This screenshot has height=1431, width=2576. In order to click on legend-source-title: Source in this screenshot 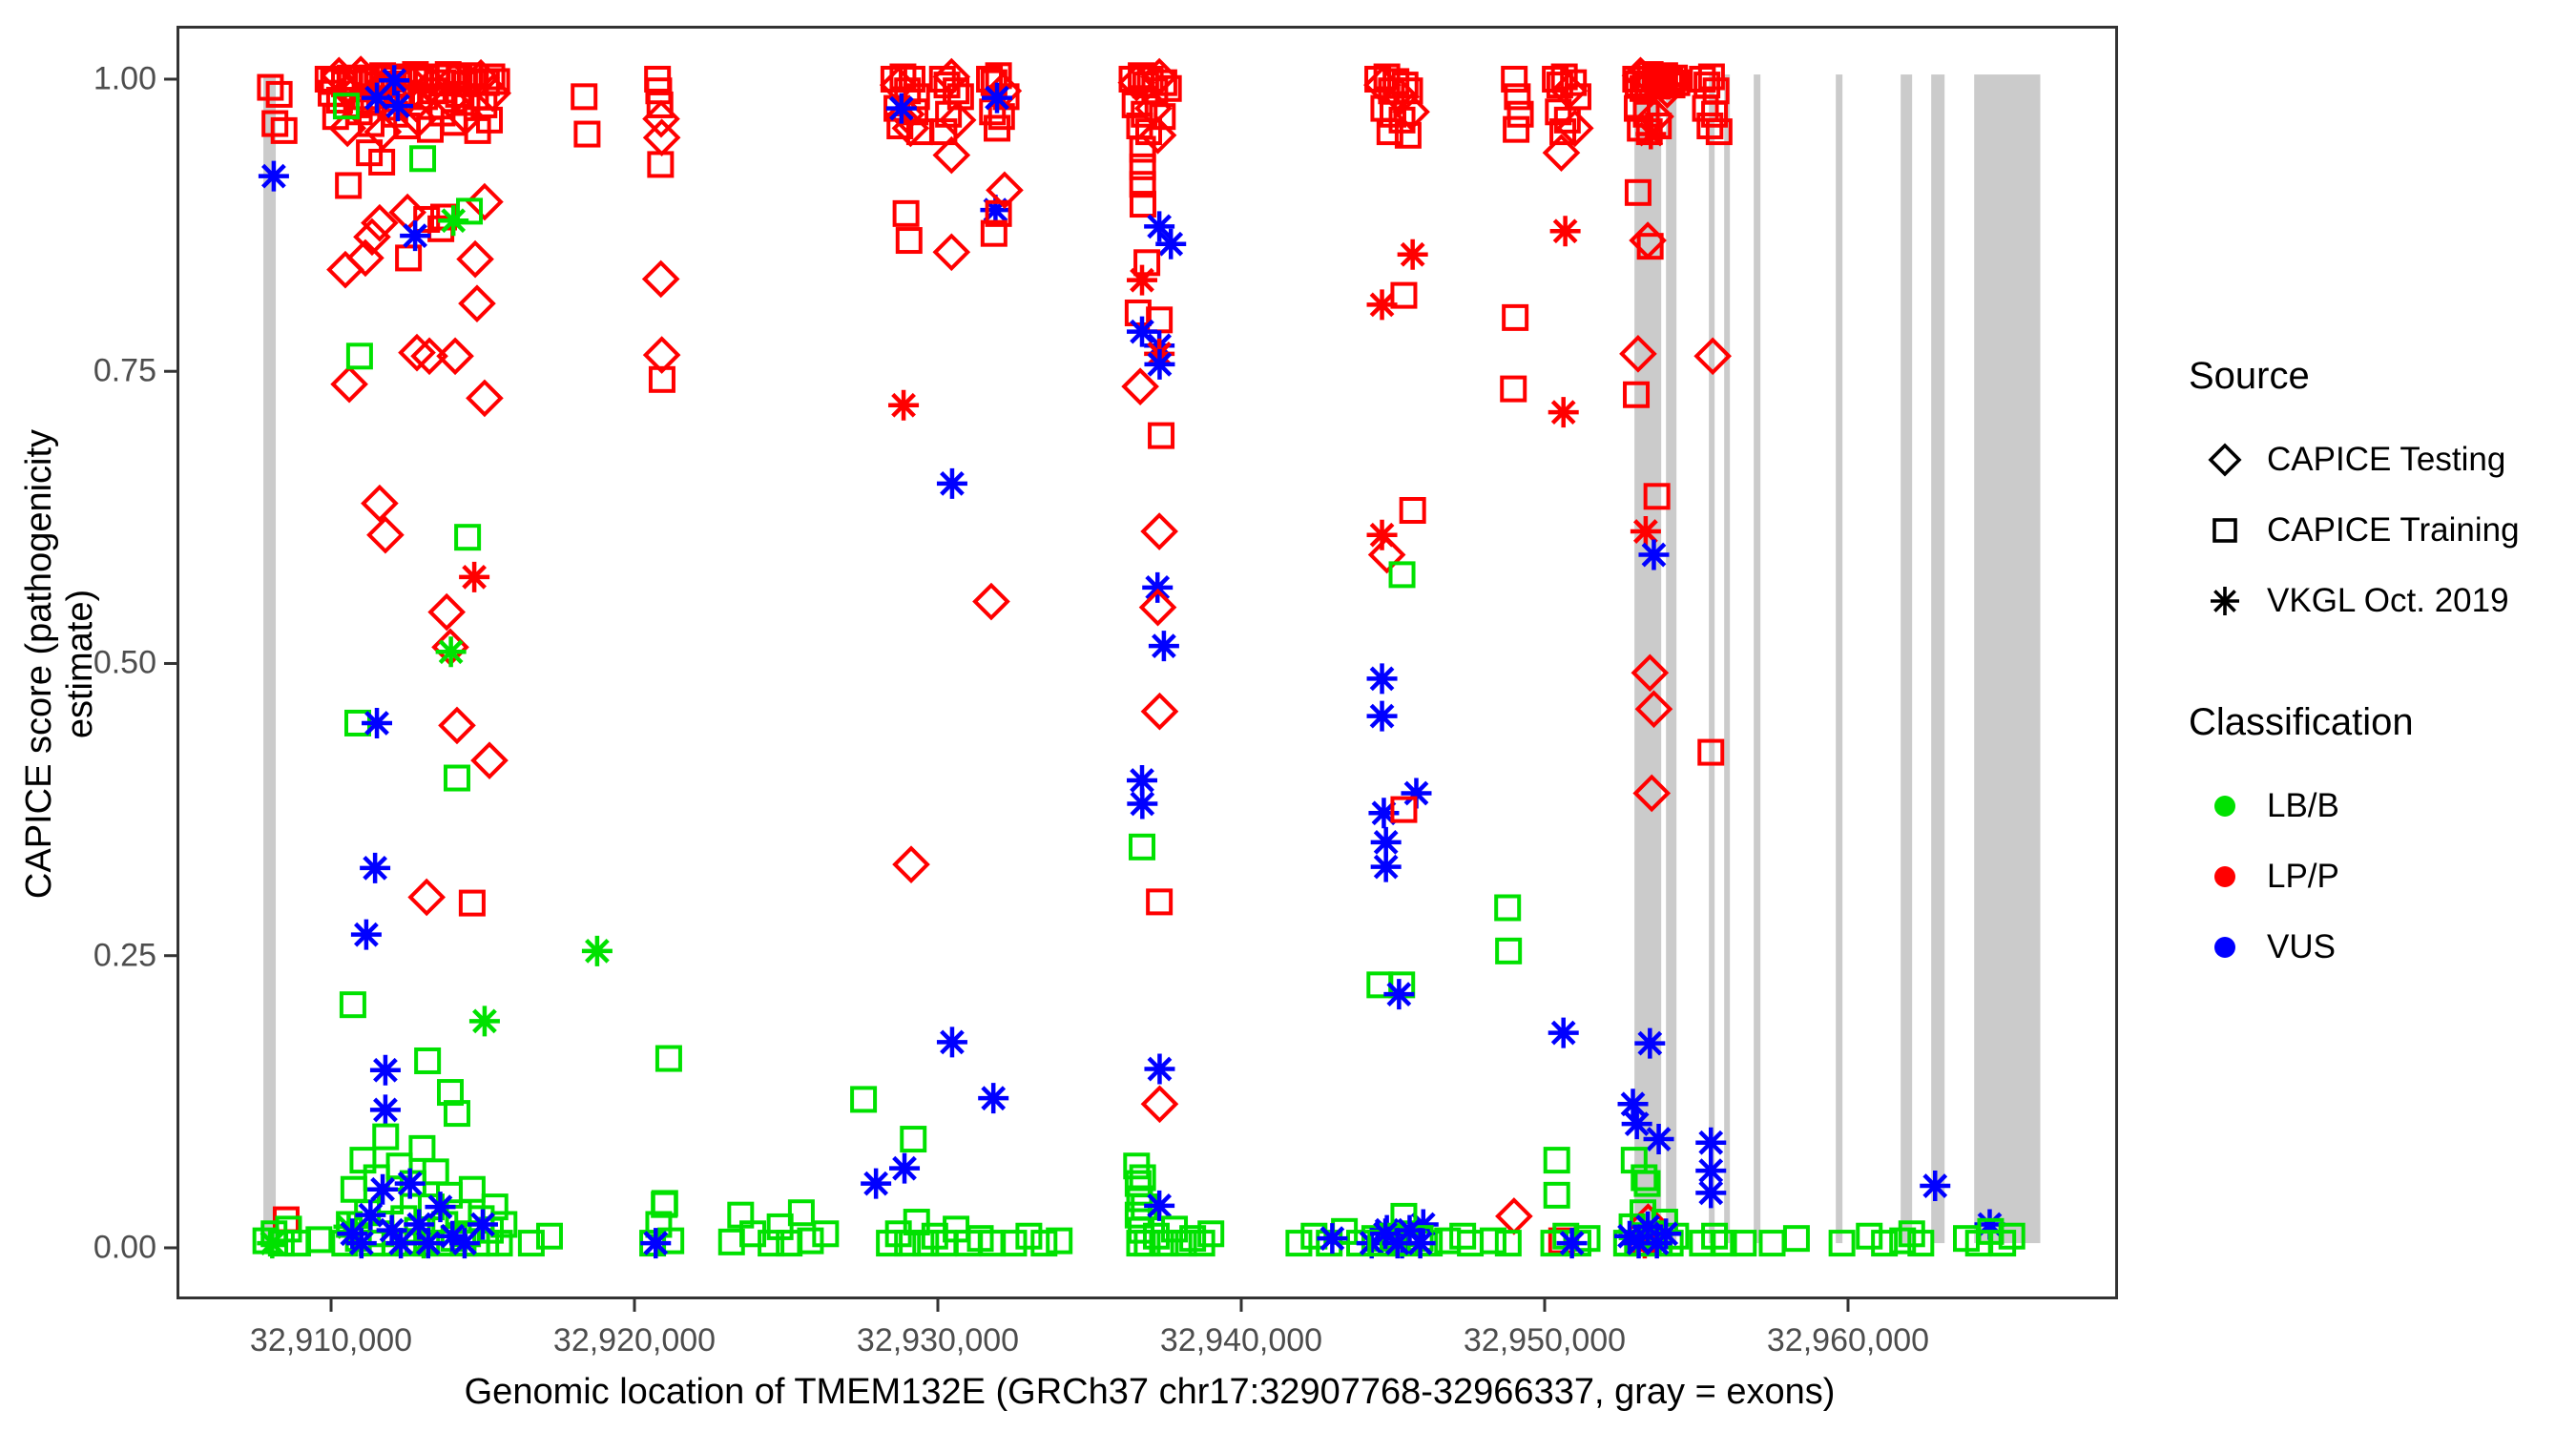, I will do `click(2249, 376)`.